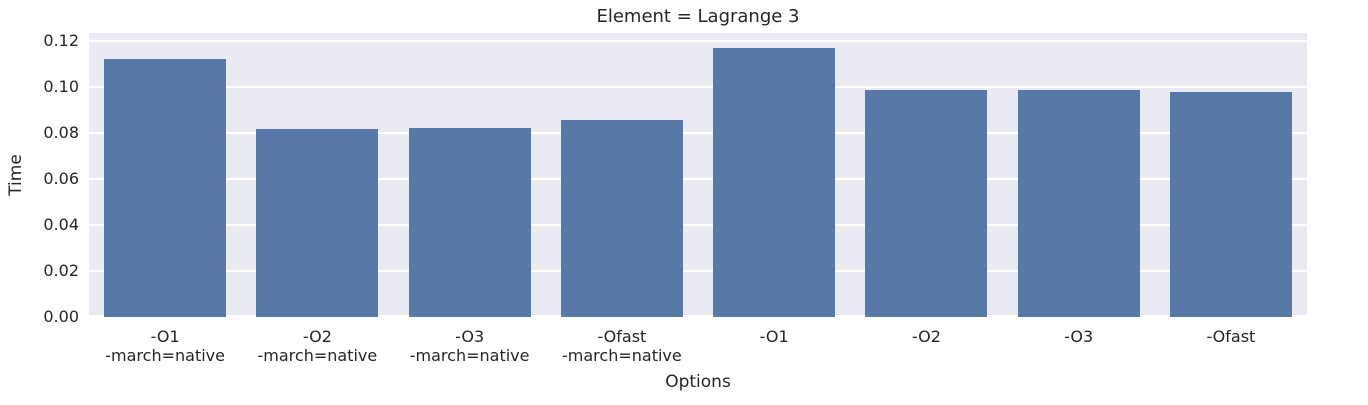 This screenshot has height=405, width=1368. I want to click on x-tick-label: -O1, so click(774, 336).